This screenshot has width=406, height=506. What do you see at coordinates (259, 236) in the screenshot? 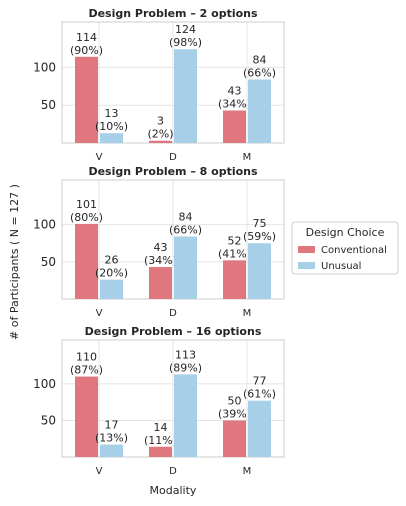
I see `data-label-percent: (59%)` at bounding box center [259, 236].